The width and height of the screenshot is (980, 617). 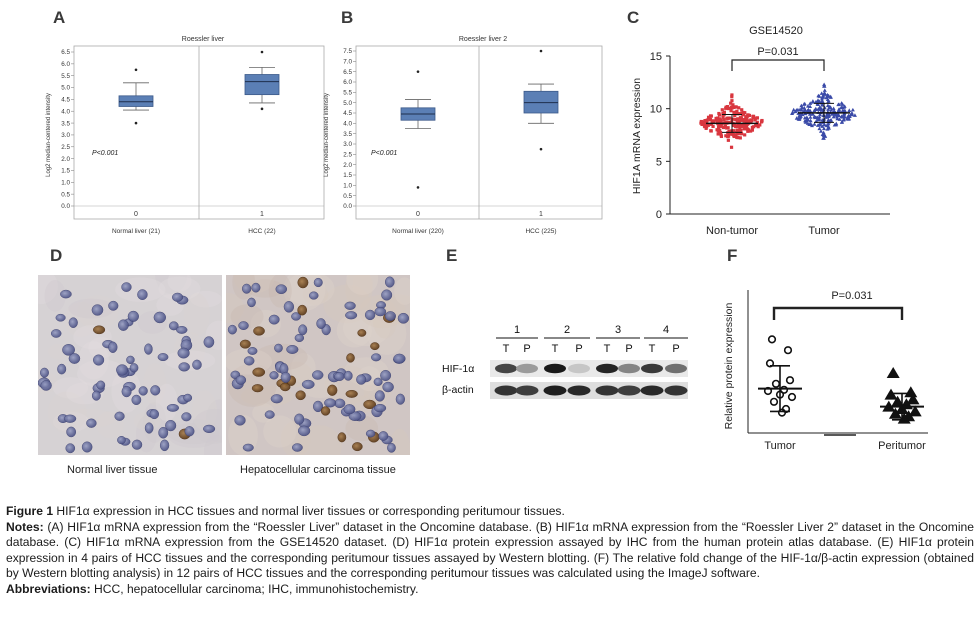 I want to click on b-ytick-label: 2.0, so click(x=347, y=165).